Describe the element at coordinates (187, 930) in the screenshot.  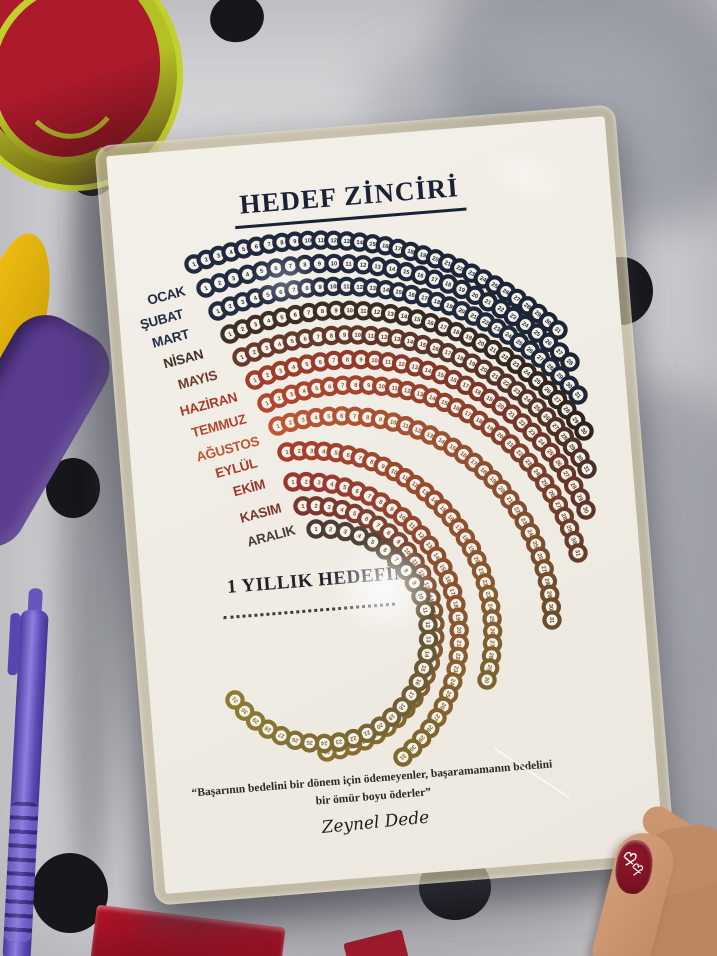
I see `red-object` at that location.